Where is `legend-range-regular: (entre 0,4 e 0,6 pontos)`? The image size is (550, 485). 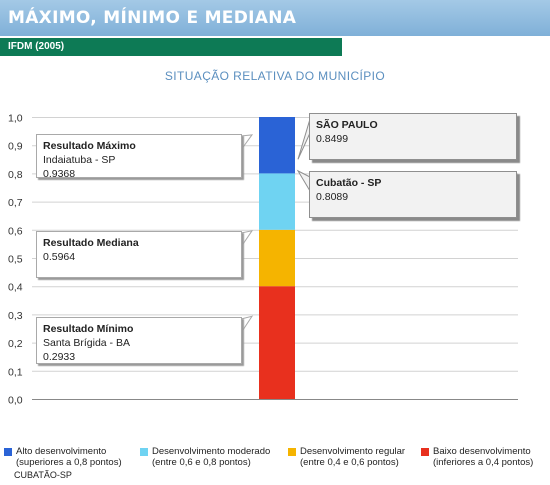
legend-range-regular: (entre 0,4 e 0,6 pontos) is located at coordinates (349, 462).